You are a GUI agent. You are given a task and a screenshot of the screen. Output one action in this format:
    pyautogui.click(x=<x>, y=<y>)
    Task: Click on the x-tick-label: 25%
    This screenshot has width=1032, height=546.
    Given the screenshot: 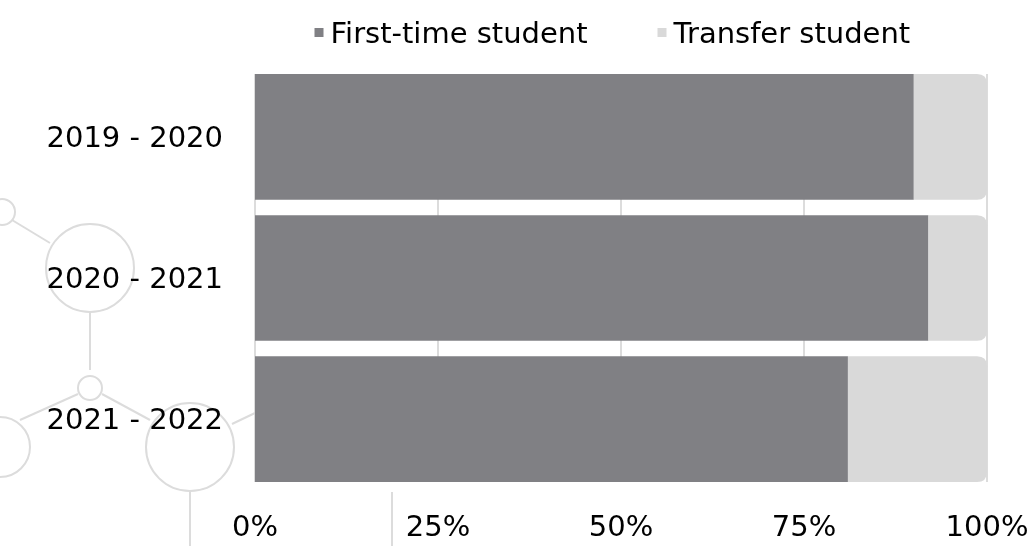 What is the action you would take?
    pyautogui.click(x=438, y=526)
    